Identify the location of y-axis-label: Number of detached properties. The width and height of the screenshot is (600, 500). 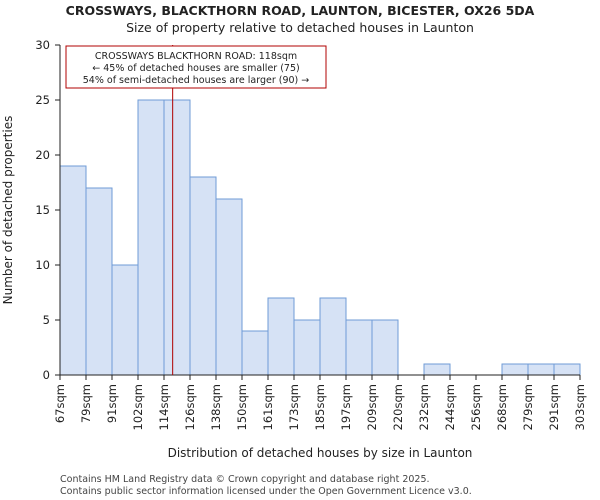
(8, 210).